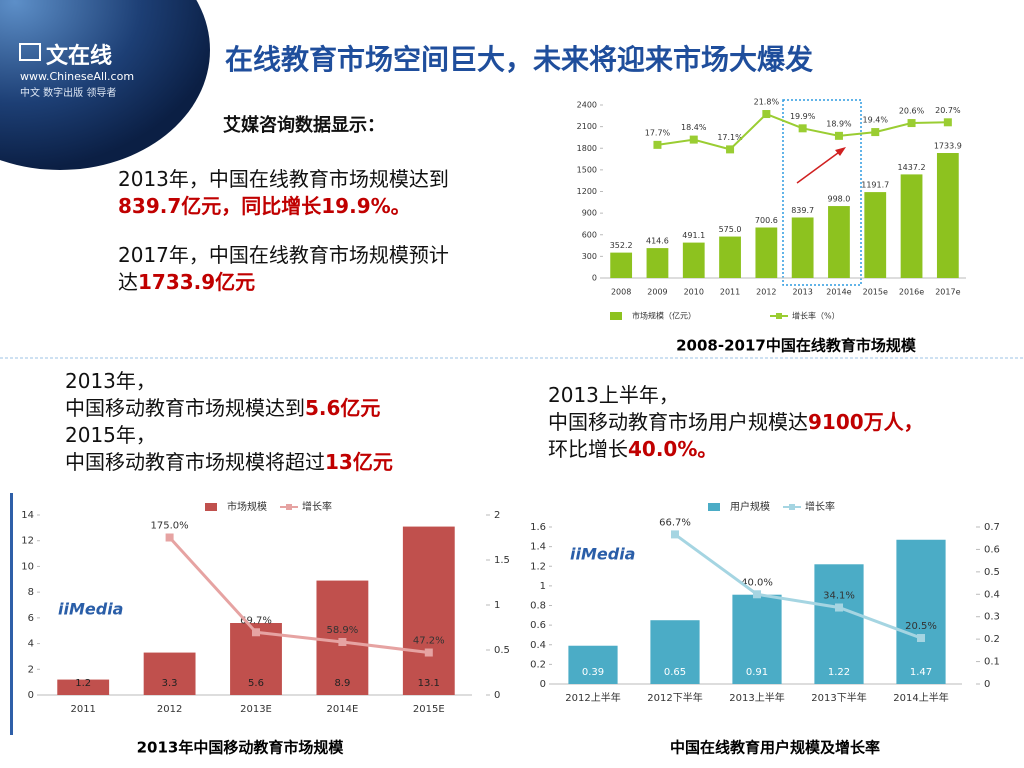 The width and height of the screenshot is (1024, 768). What do you see at coordinates (675, 522) in the screenshot?
I see `line-label: 66.7%` at bounding box center [675, 522].